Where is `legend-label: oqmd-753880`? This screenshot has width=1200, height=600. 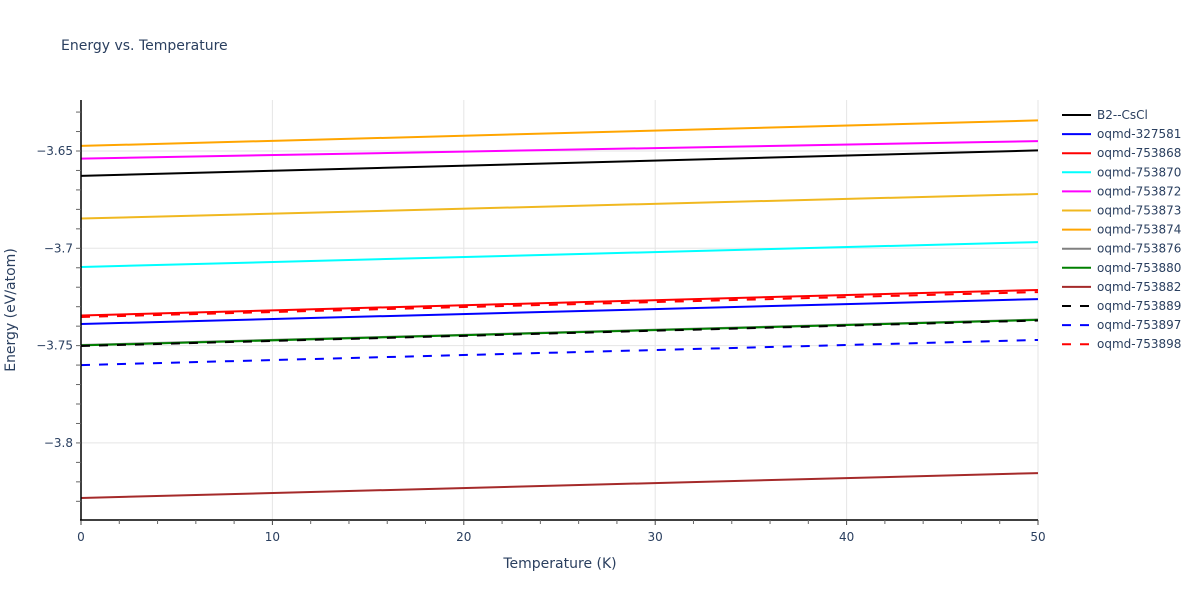 legend-label: oqmd-753880 is located at coordinates (1139, 268).